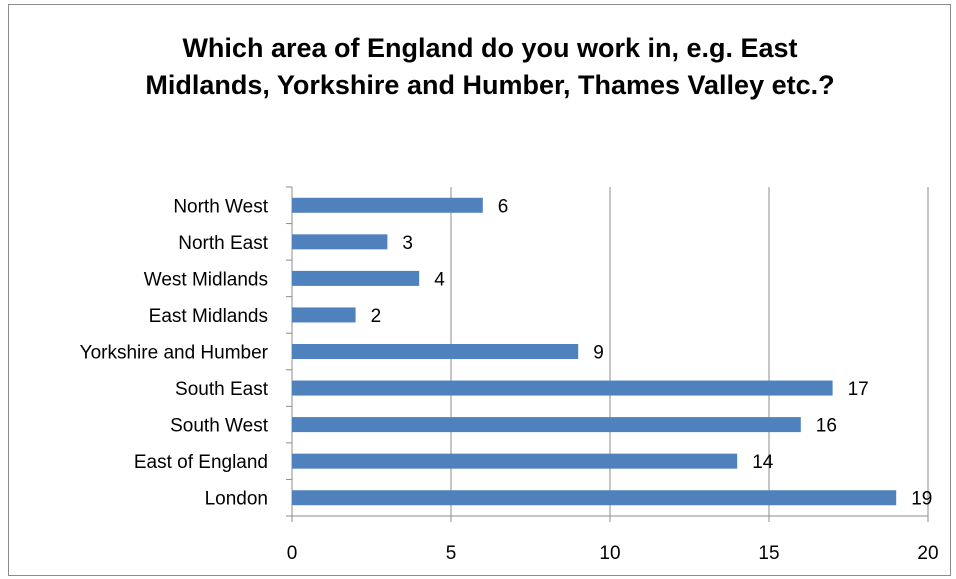  I want to click on data-label: 16, so click(826, 426).